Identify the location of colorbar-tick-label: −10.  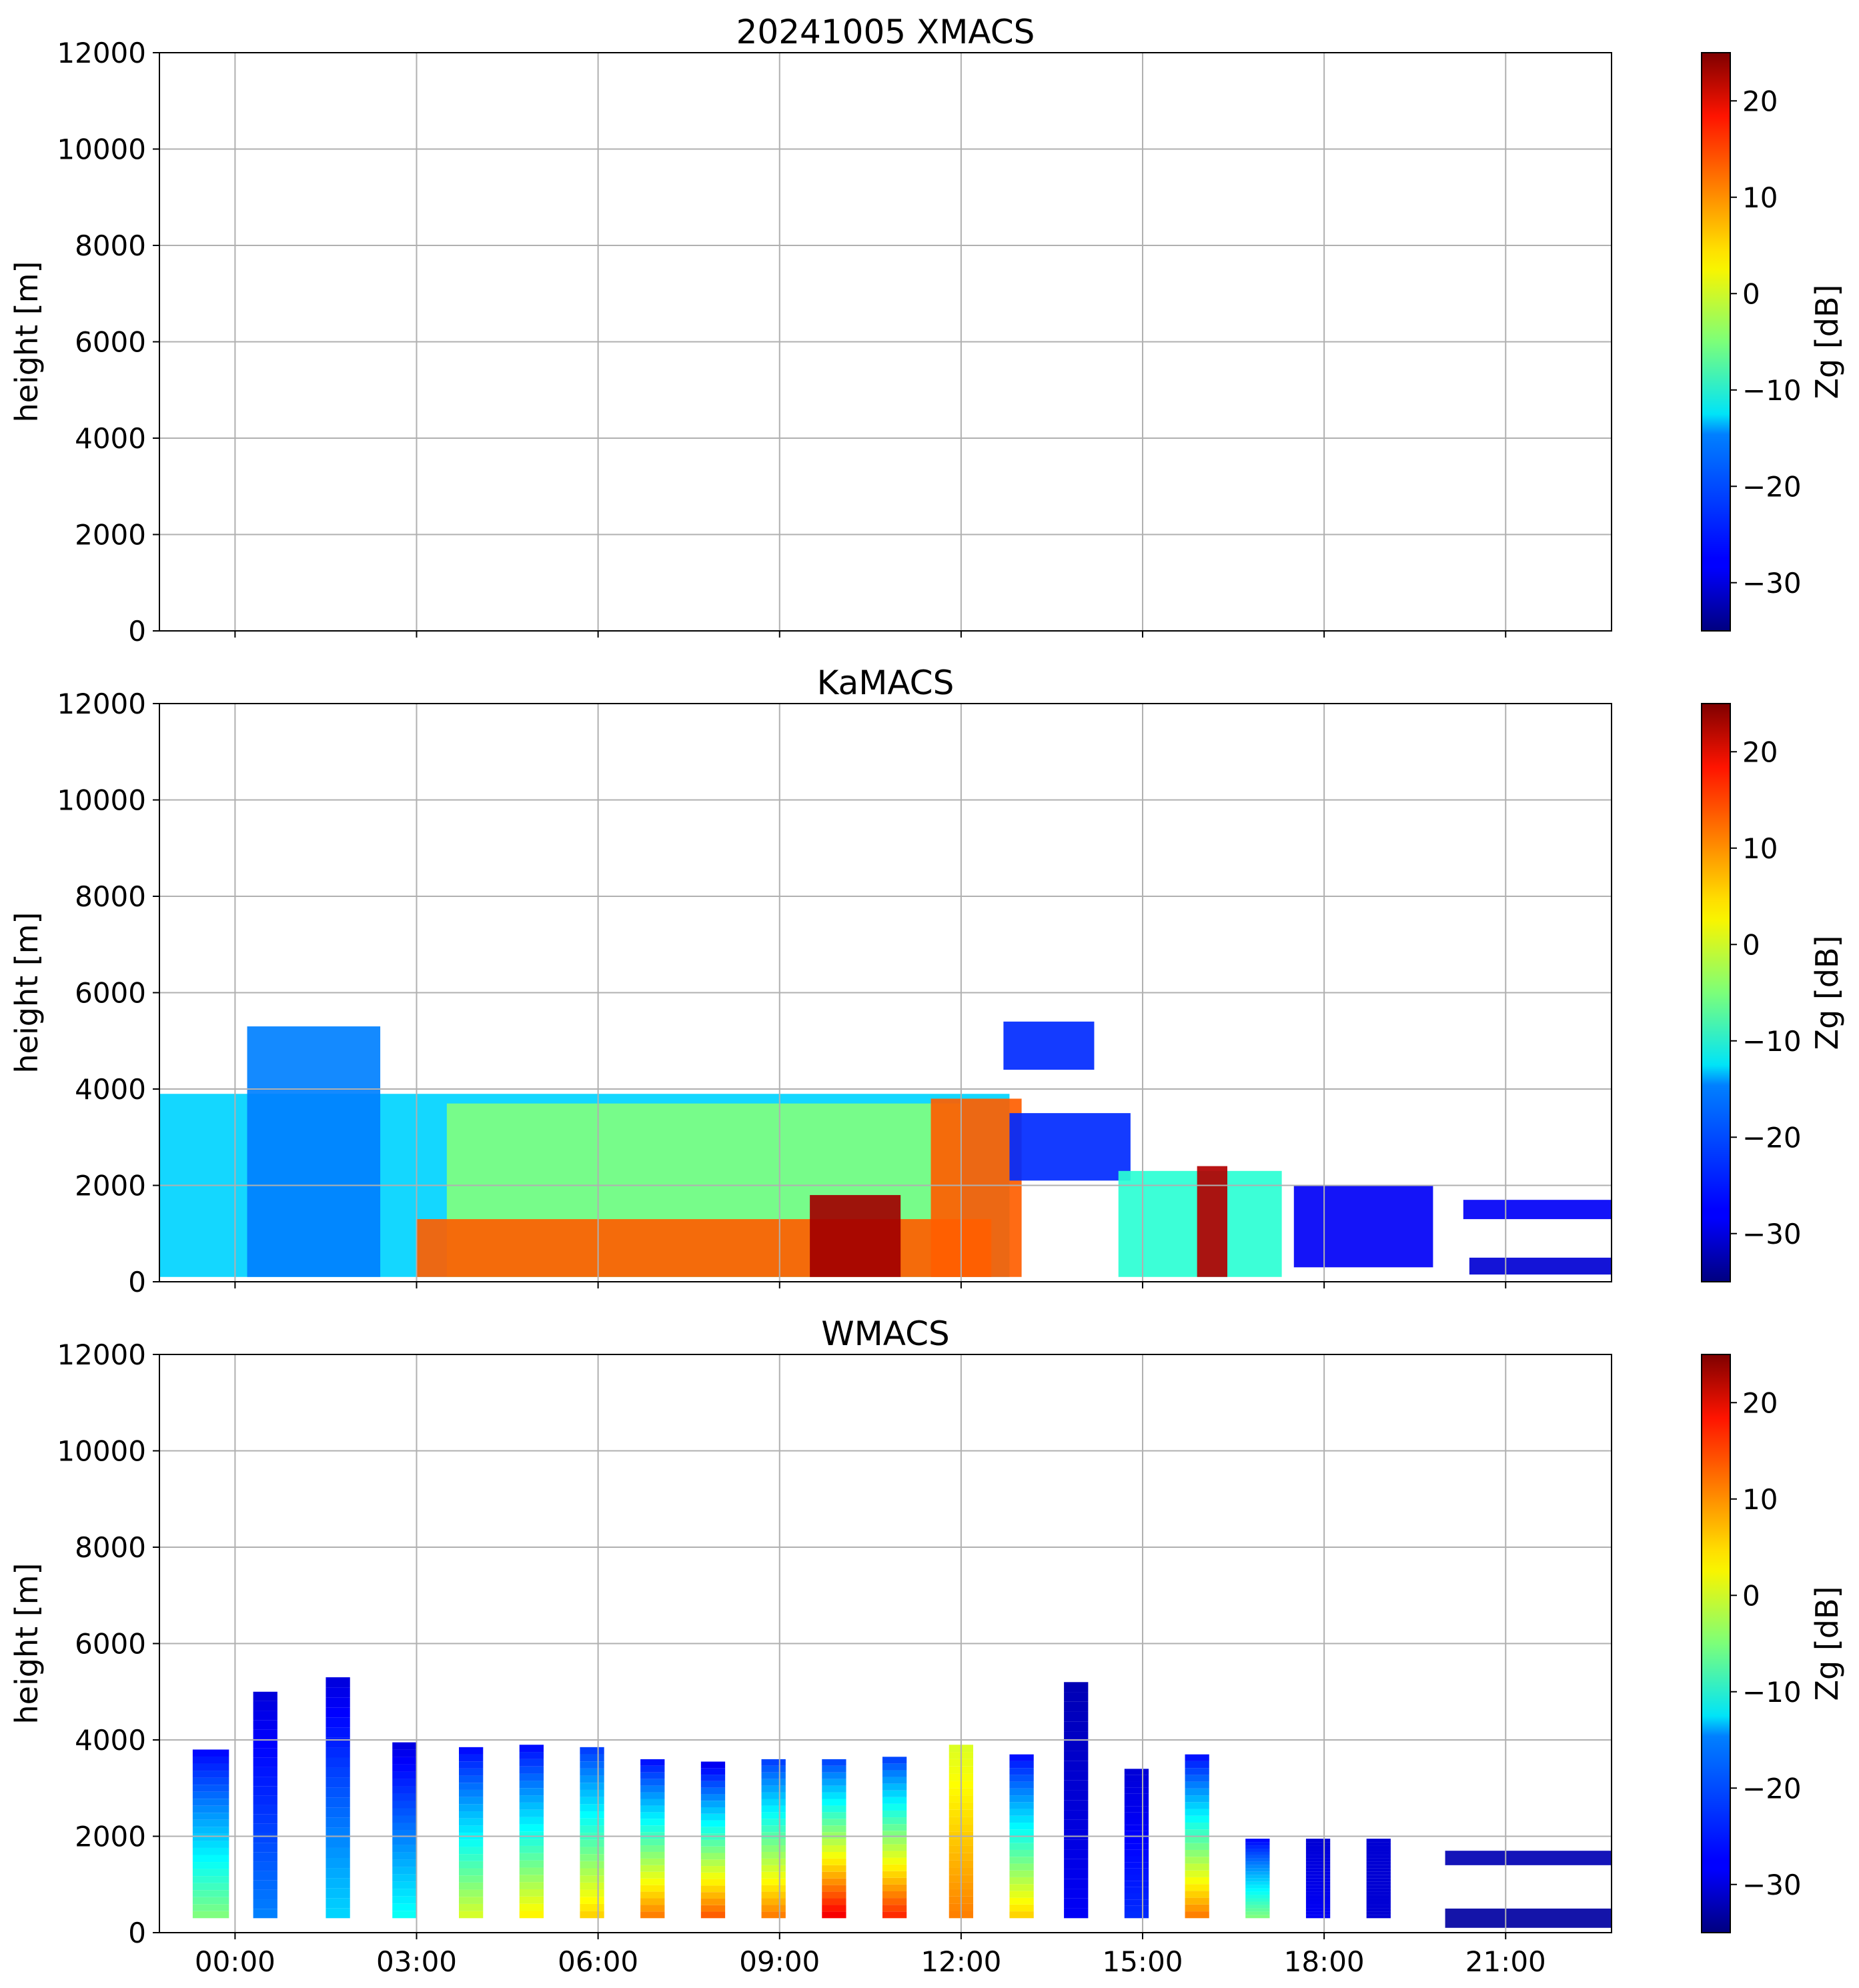
(1772, 1041).